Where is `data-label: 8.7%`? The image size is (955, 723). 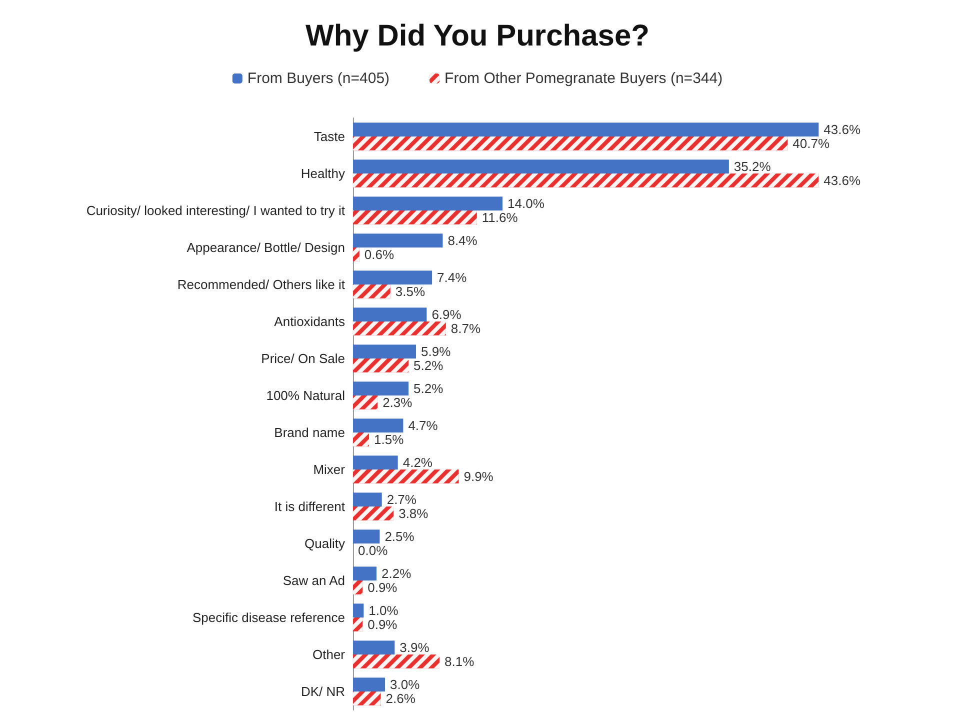
data-label: 8.7% is located at coordinates (465, 328).